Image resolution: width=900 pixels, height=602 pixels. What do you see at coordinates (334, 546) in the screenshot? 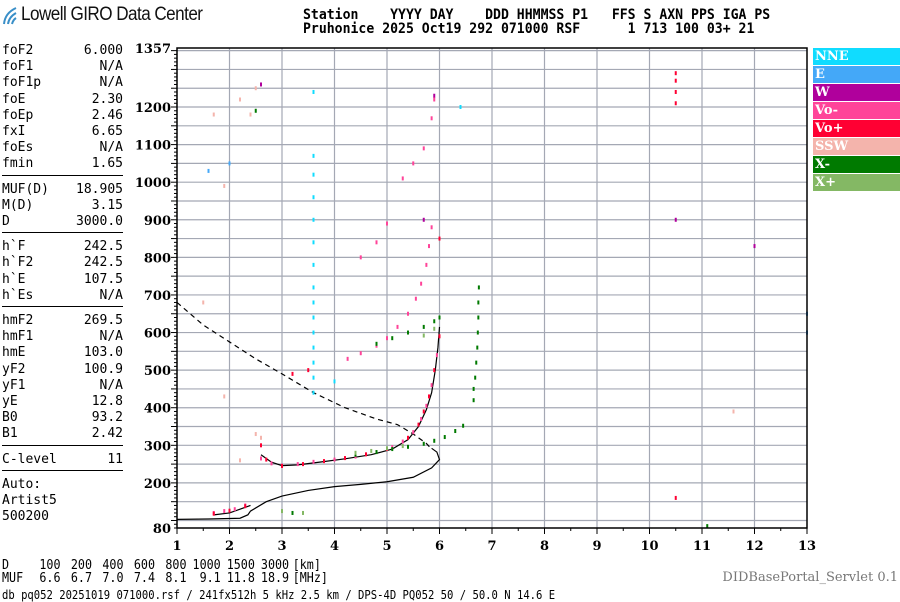
I see `x-tick-label: 4` at bounding box center [334, 546].